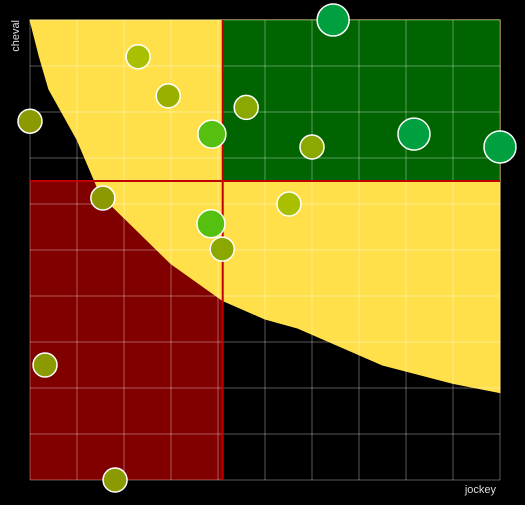 This screenshot has height=505, width=525. I want to click on x-axis-label: jockey, so click(480, 490).